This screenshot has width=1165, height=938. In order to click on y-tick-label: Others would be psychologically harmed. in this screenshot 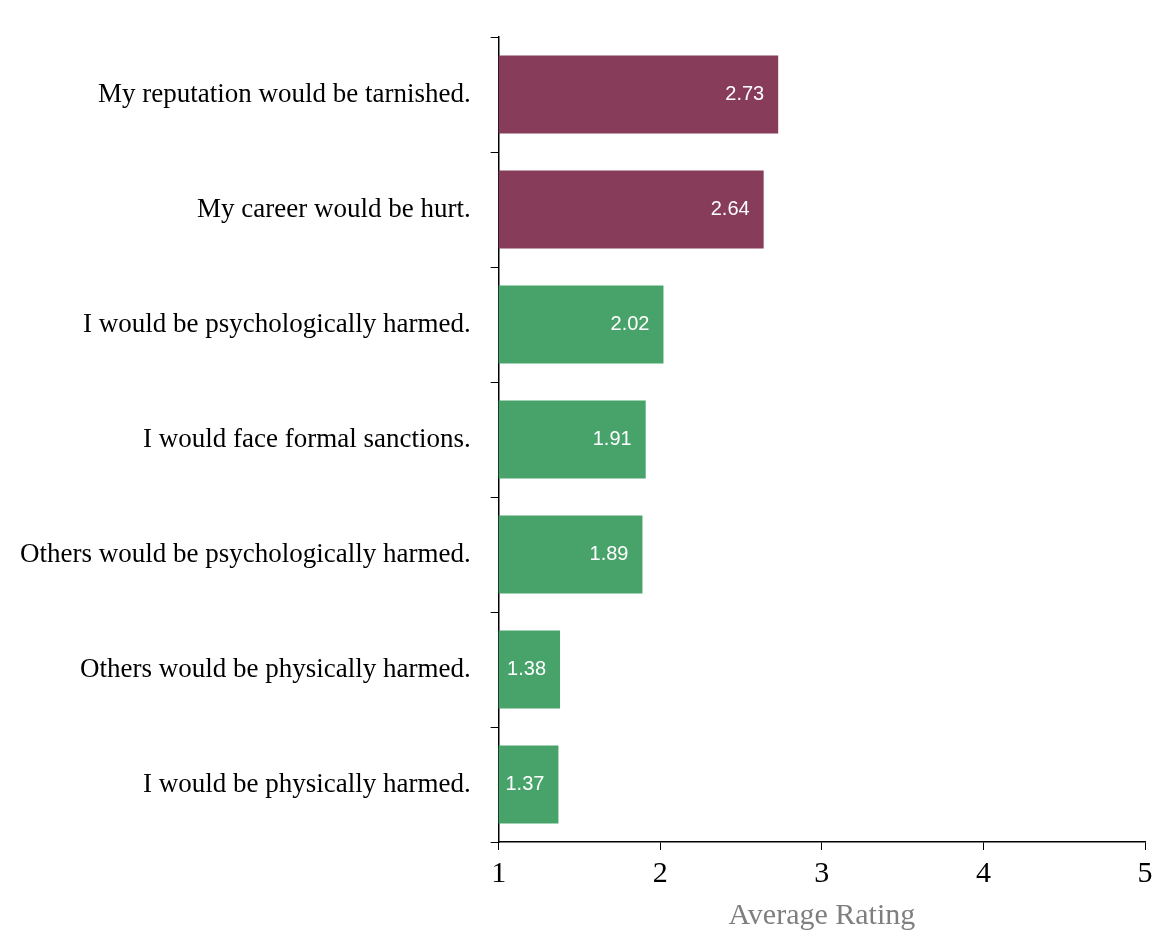, I will do `click(245, 552)`.